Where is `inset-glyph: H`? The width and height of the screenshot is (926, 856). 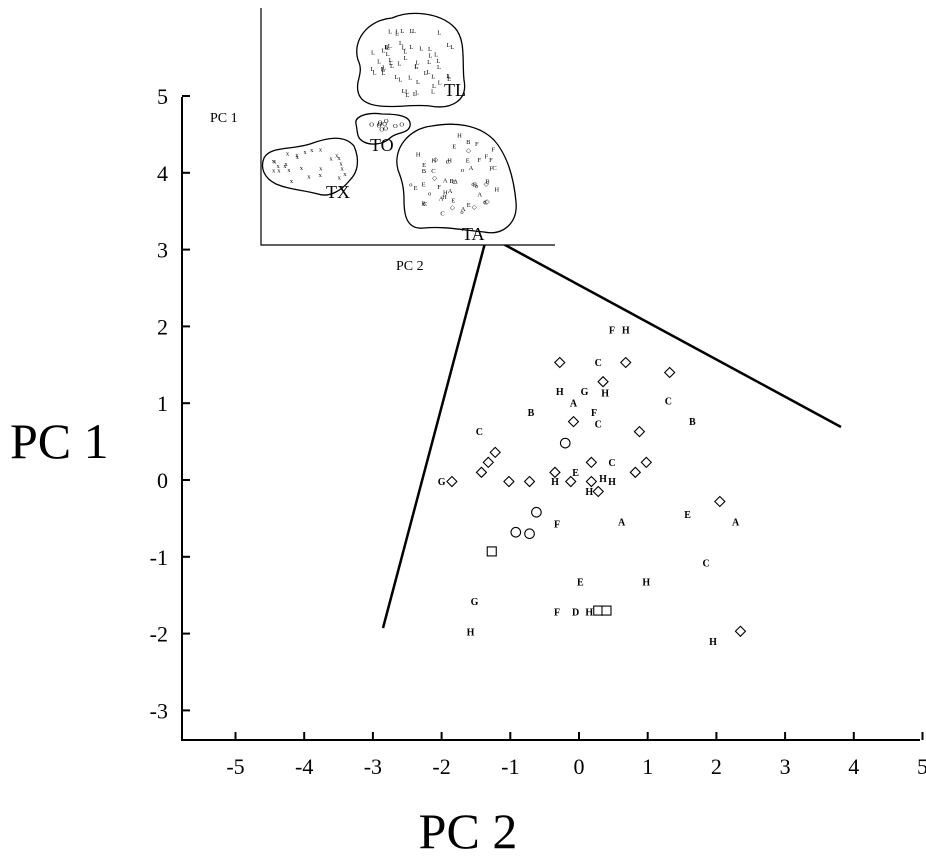 inset-glyph: H is located at coordinates (418, 154).